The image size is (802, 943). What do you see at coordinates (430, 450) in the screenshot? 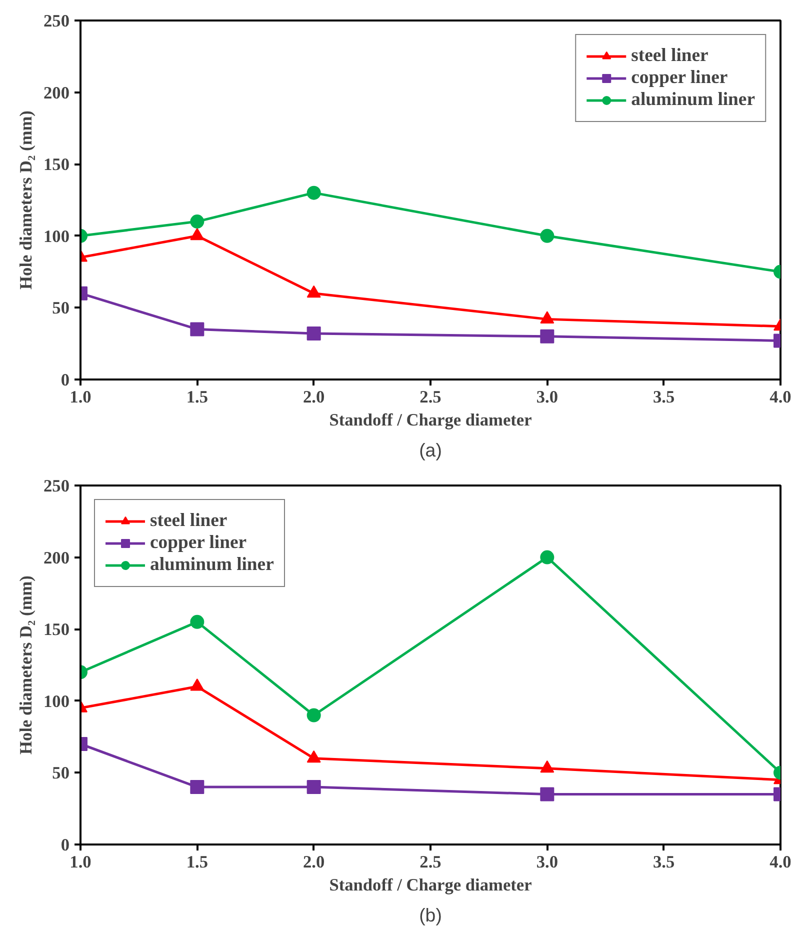
I see `text: (a)` at bounding box center [430, 450].